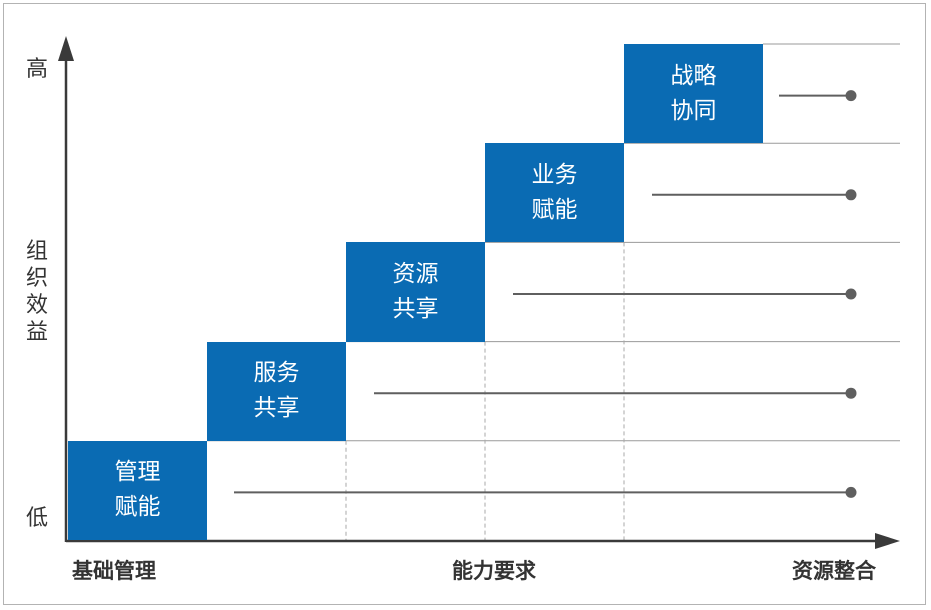  What do you see at coordinates (494, 571) in the screenshot?
I see `x-axis-label-center: 能力要求` at bounding box center [494, 571].